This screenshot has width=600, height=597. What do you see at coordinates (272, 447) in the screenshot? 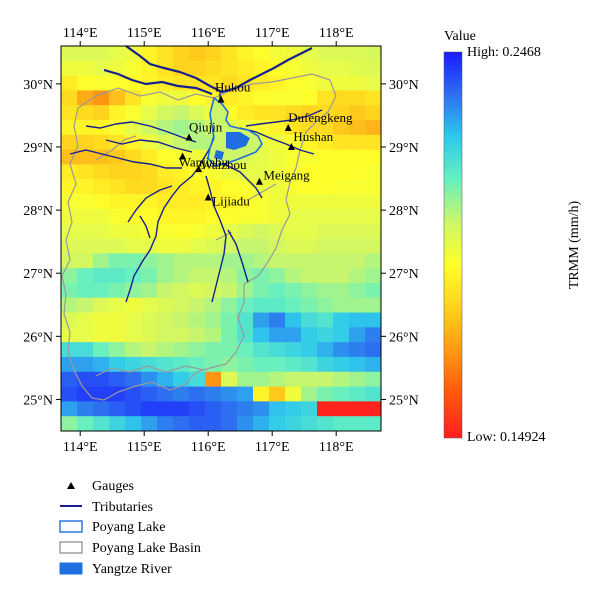
I see `lon-tick-label-bottom: 117°E` at bounding box center [272, 447].